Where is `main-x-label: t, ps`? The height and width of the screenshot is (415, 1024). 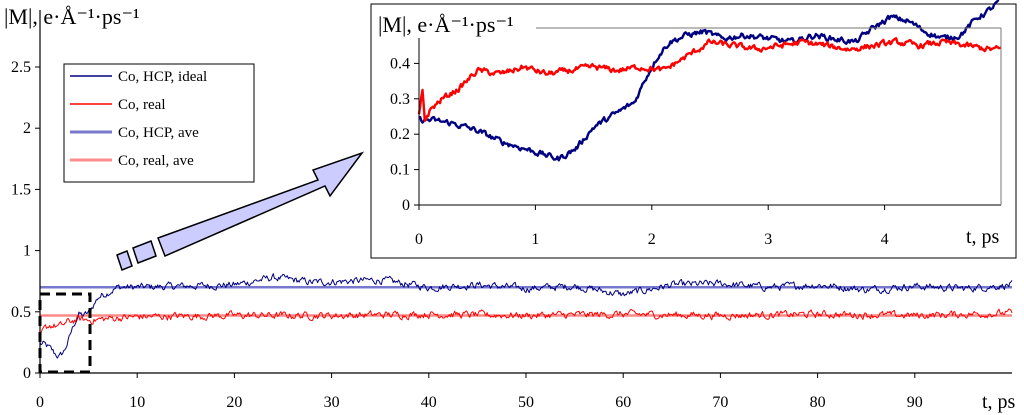 main-x-label: t, ps is located at coordinates (999, 402).